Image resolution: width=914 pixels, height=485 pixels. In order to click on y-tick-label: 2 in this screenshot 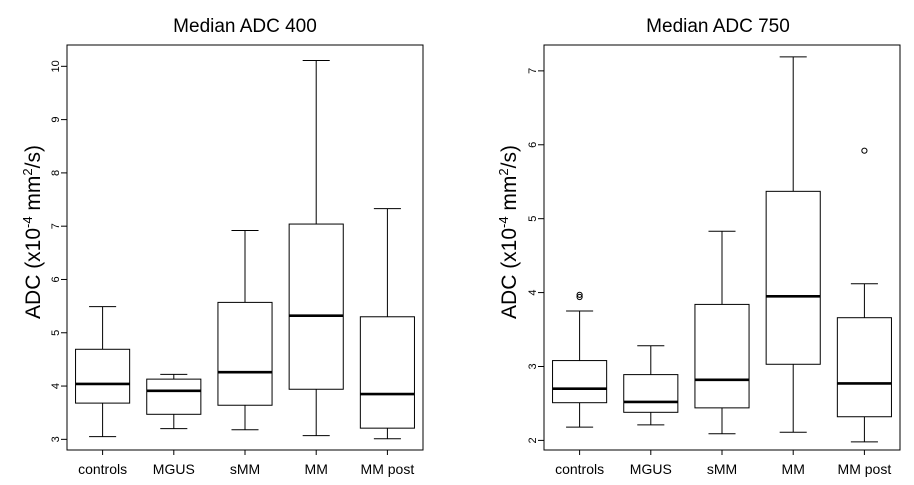, I will do `click(533, 440)`.